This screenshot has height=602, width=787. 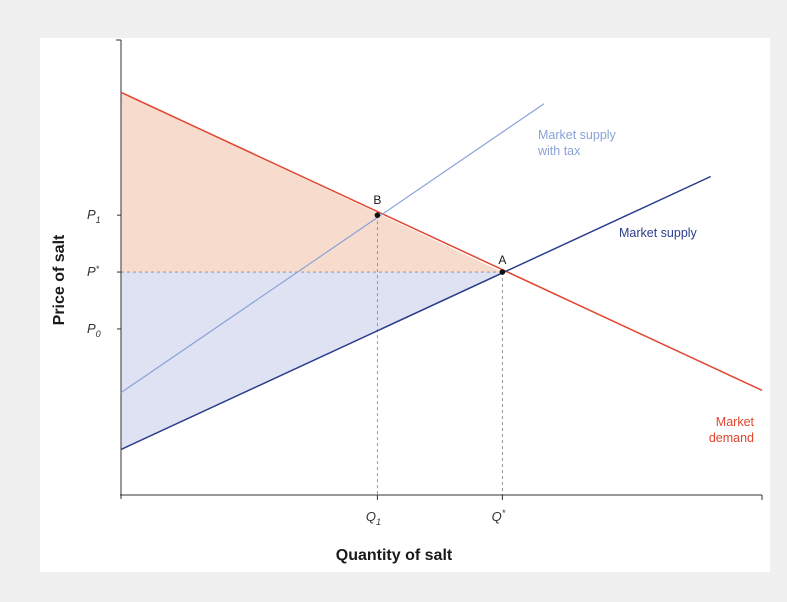 What do you see at coordinates (93, 271) in the screenshot?
I see `y-tick-label: P*` at bounding box center [93, 271].